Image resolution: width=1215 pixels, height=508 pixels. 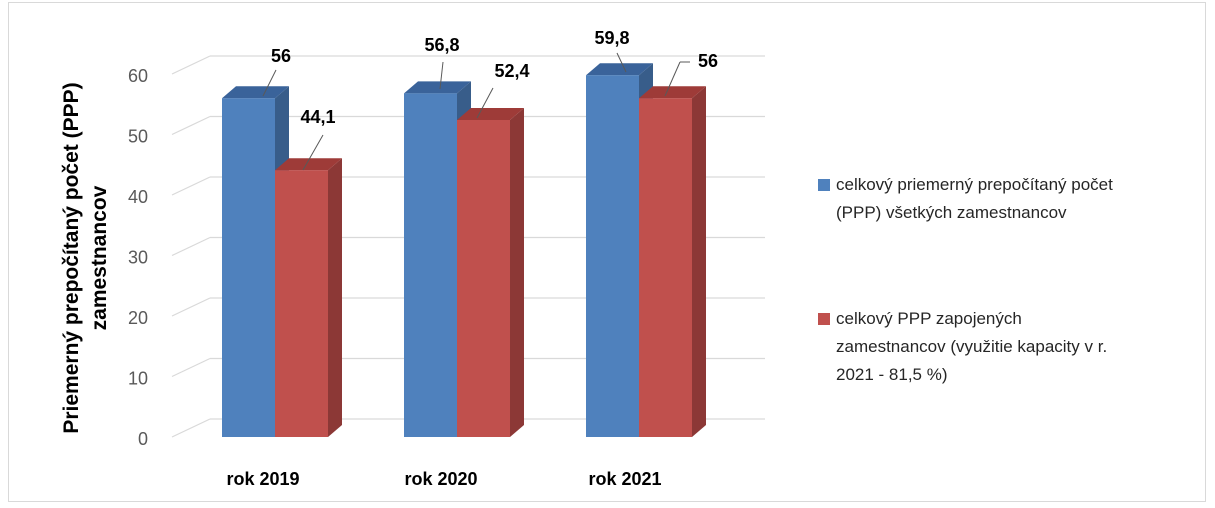 I want to click on y-axis-title-line: Priemerný prepočítaný počet (PPP), so click(x=71, y=257).